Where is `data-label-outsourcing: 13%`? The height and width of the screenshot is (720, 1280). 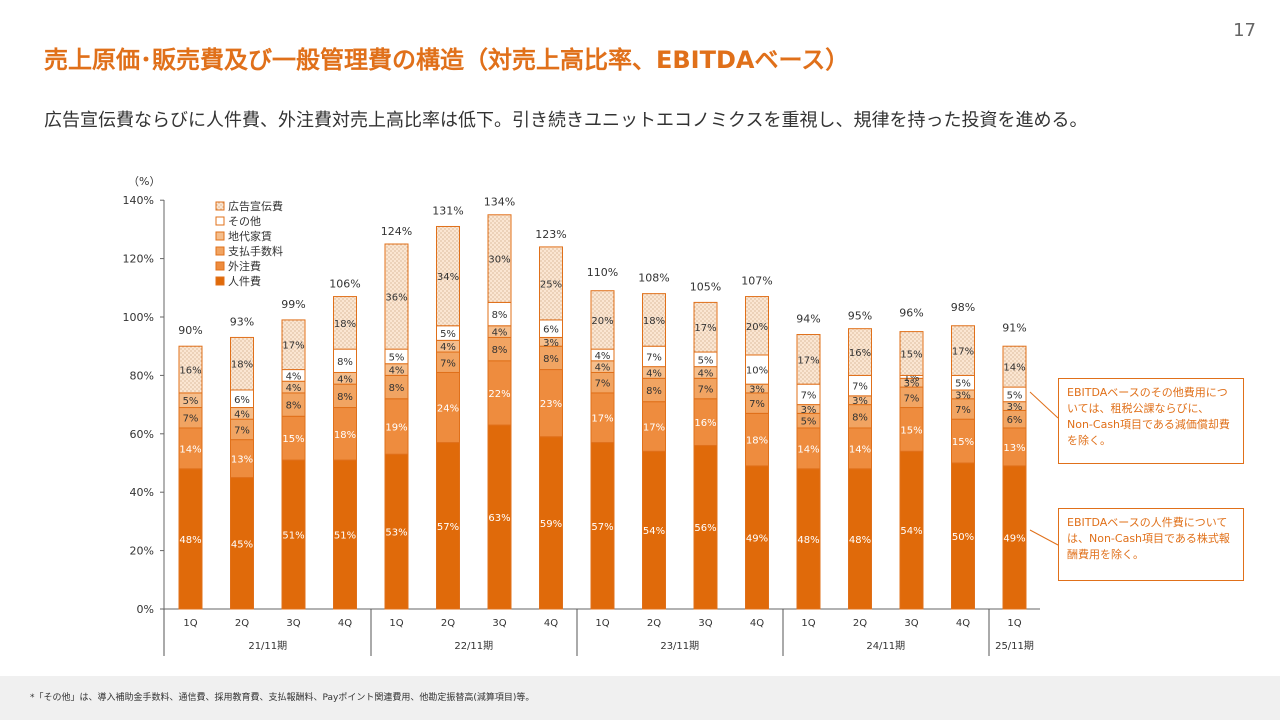 data-label-outsourcing: 13% is located at coordinates (1014, 448).